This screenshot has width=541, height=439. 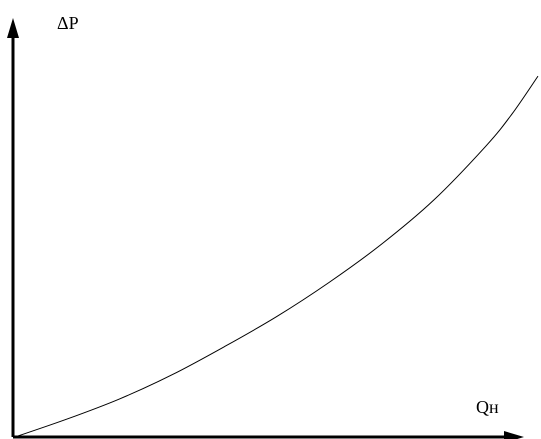 What do you see at coordinates (13, 28) in the screenshot?
I see `y-axis-arrow` at bounding box center [13, 28].